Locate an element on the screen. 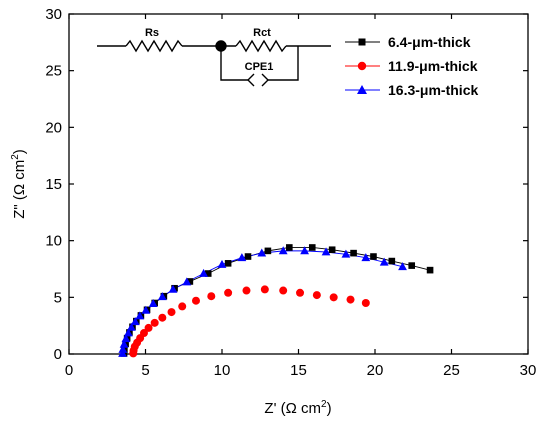 Image resolution: width=550 pixels, height=424 pixels. y-tick-label-6: 30 is located at coordinates (53, 14).